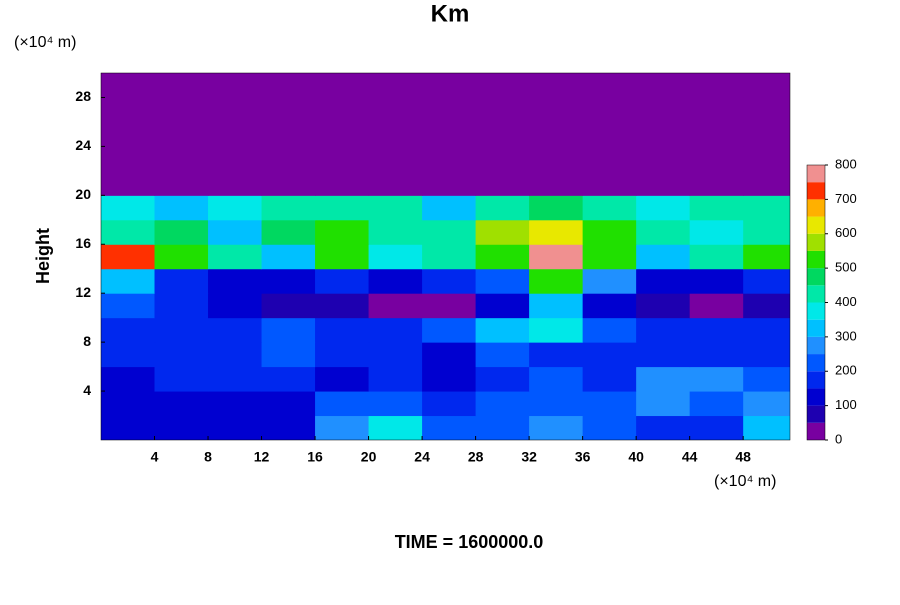  What do you see at coordinates (846, 267) in the screenshot?
I see `colorbar-tick-label: 500` at bounding box center [846, 267].